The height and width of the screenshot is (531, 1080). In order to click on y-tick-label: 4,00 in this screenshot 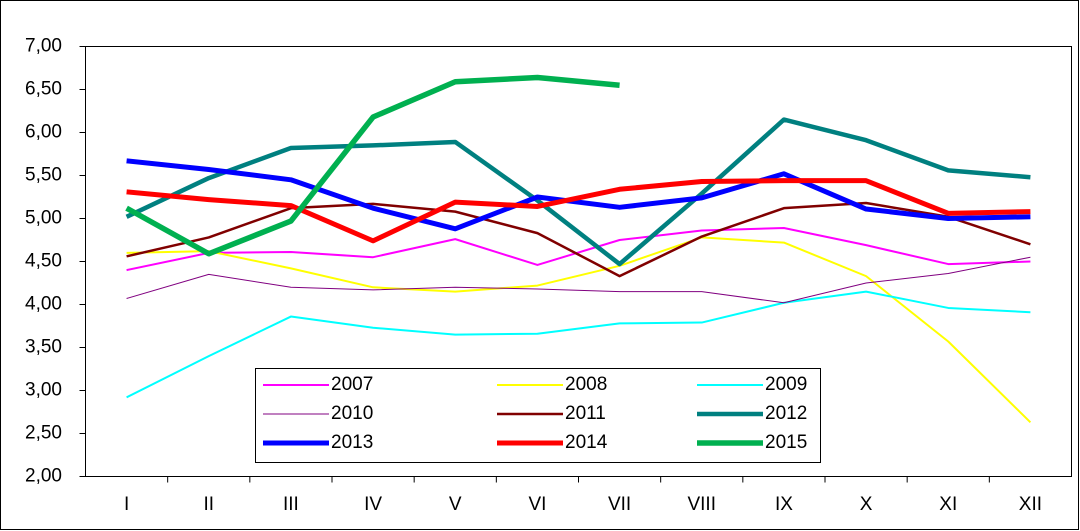, I will do `click(43, 304)`.